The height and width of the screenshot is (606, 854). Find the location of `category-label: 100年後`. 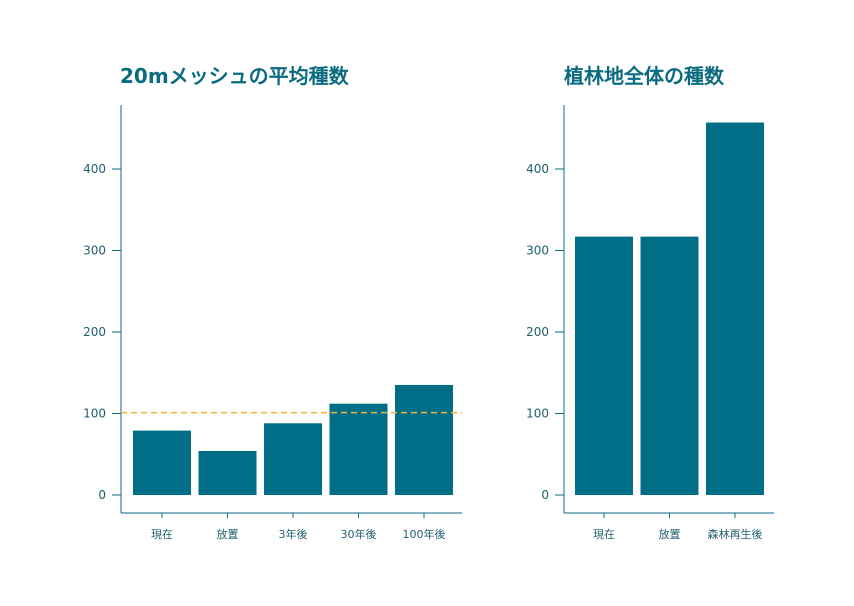

category-label: 100年後 is located at coordinates (424, 534).